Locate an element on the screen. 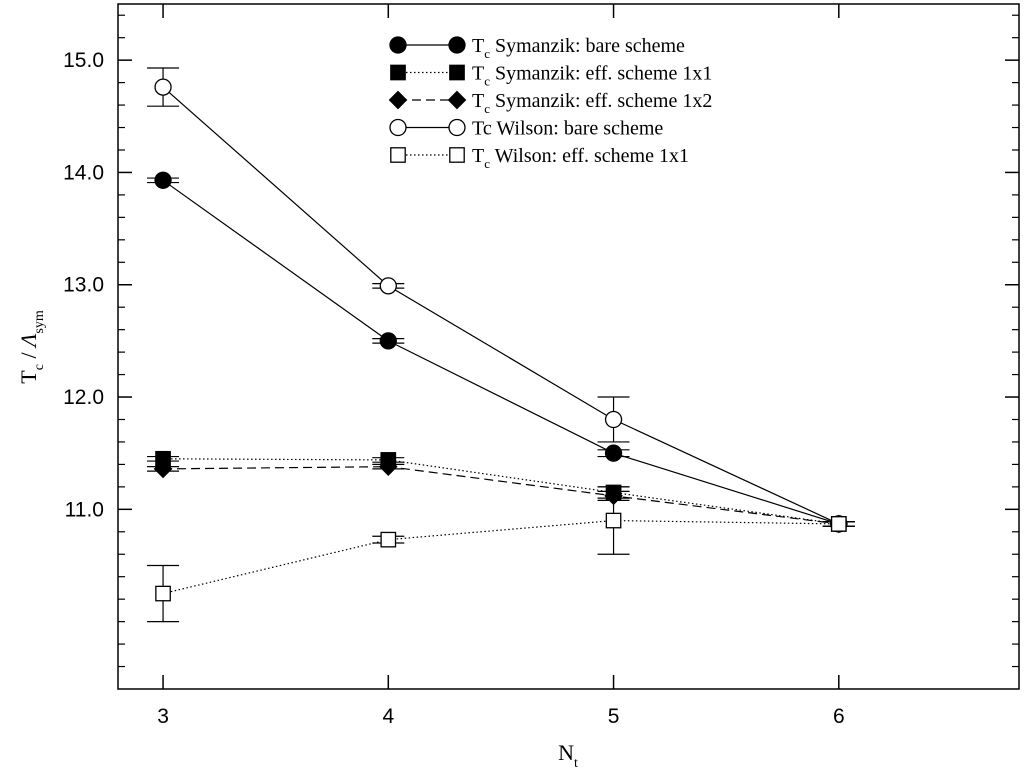 The width and height of the screenshot is (1024, 776). legend-label: Tc Symanzik: eff. scheme 1x2 is located at coordinates (592, 103).